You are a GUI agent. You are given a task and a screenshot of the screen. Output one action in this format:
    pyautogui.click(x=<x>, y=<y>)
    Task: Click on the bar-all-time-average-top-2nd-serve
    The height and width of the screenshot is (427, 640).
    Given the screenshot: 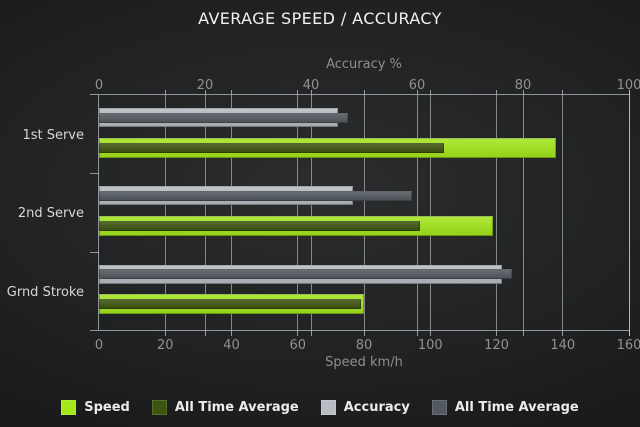 What is the action you would take?
    pyautogui.click(x=255, y=195)
    